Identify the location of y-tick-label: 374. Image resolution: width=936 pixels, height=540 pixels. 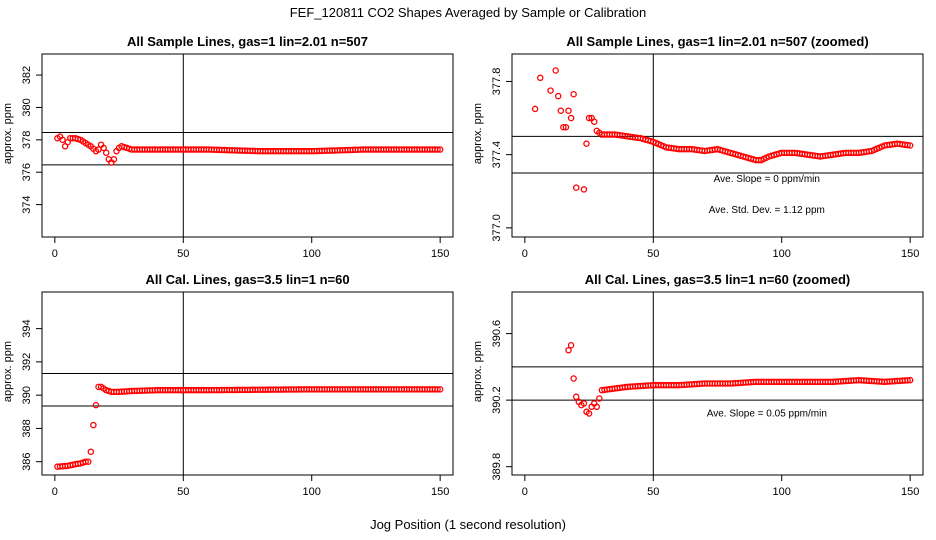
(27, 204).